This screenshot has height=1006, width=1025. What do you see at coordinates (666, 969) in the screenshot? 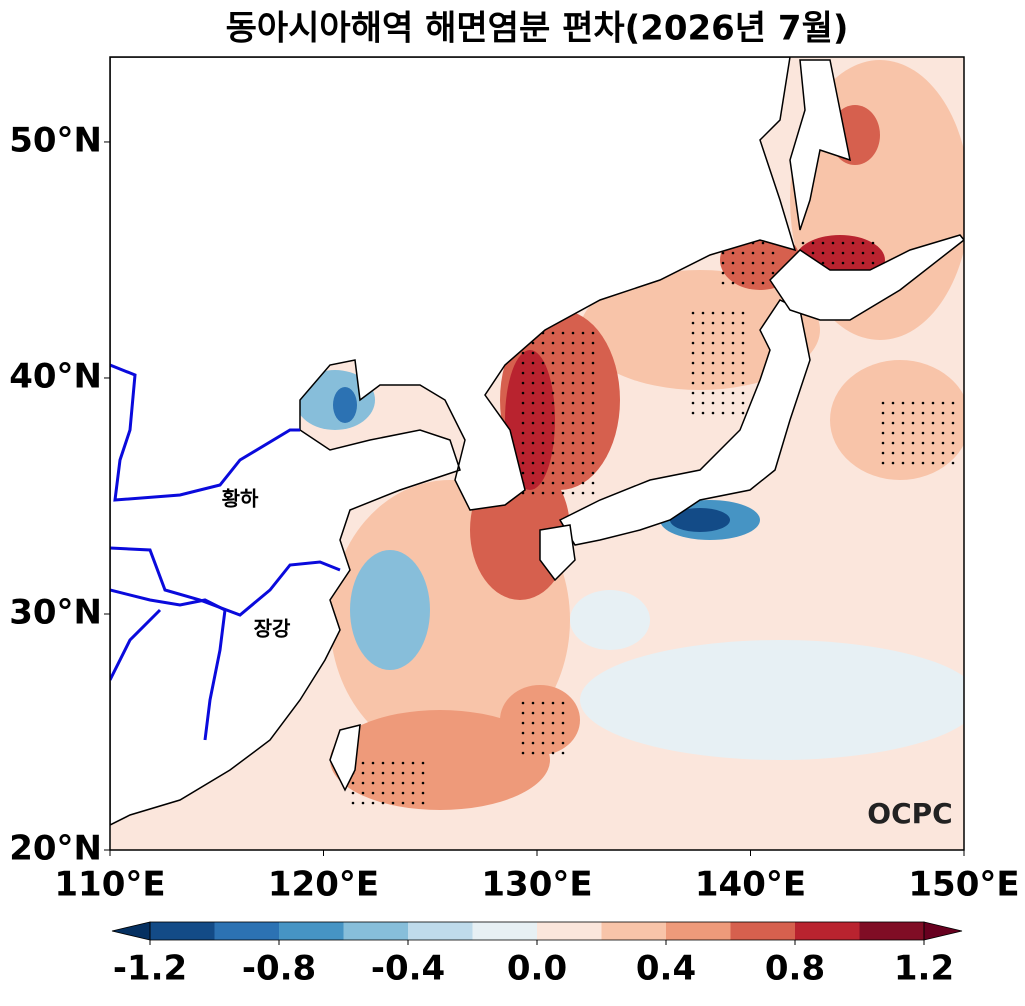
I see `colorbar-tick-label: 0.4` at bounding box center [666, 969].